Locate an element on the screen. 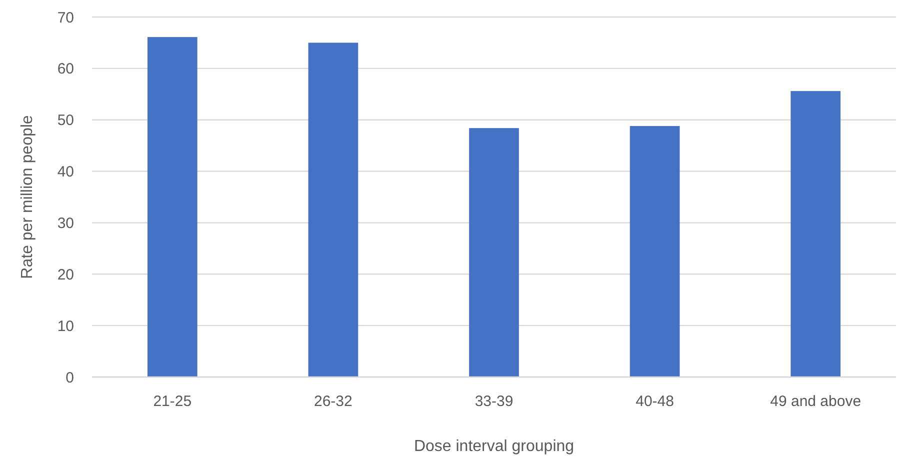 The height and width of the screenshot is (463, 902). x-tick-label: 26-32 is located at coordinates (333, 401).